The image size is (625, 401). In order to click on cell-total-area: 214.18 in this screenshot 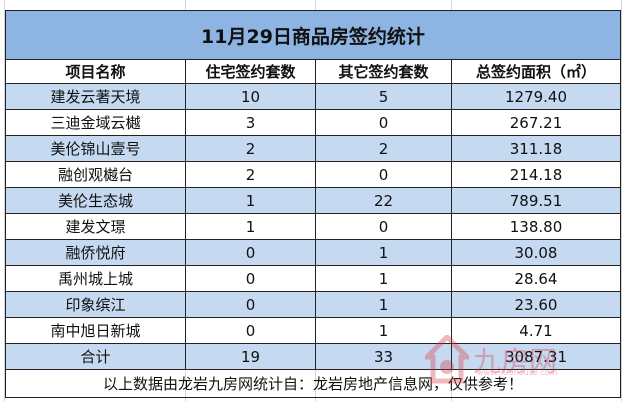, I will do `click(536, 174)`.